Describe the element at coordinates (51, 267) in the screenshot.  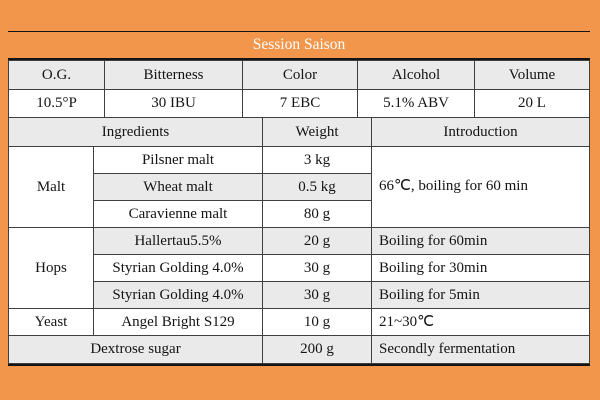
I see `category-cell-hops: Hops` at that location.